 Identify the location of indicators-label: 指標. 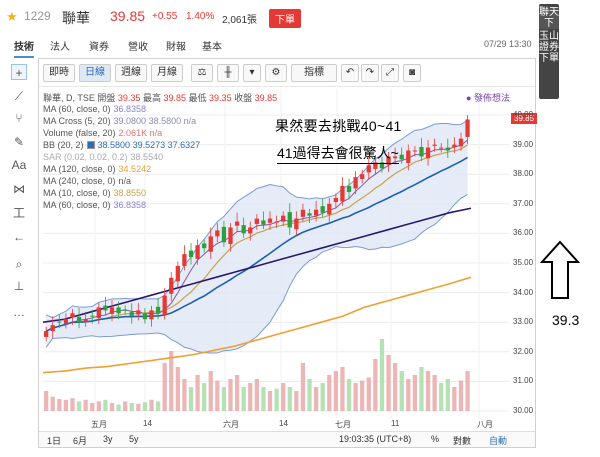
(314, 72).